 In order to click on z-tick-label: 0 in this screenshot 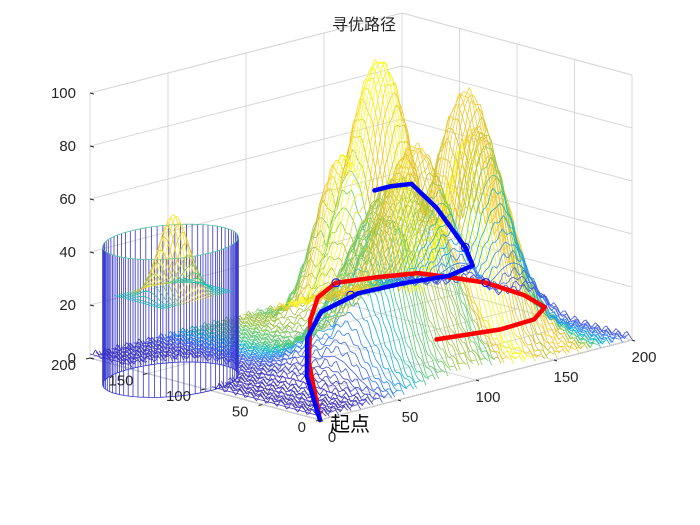, I will do `click(72, 358)`.